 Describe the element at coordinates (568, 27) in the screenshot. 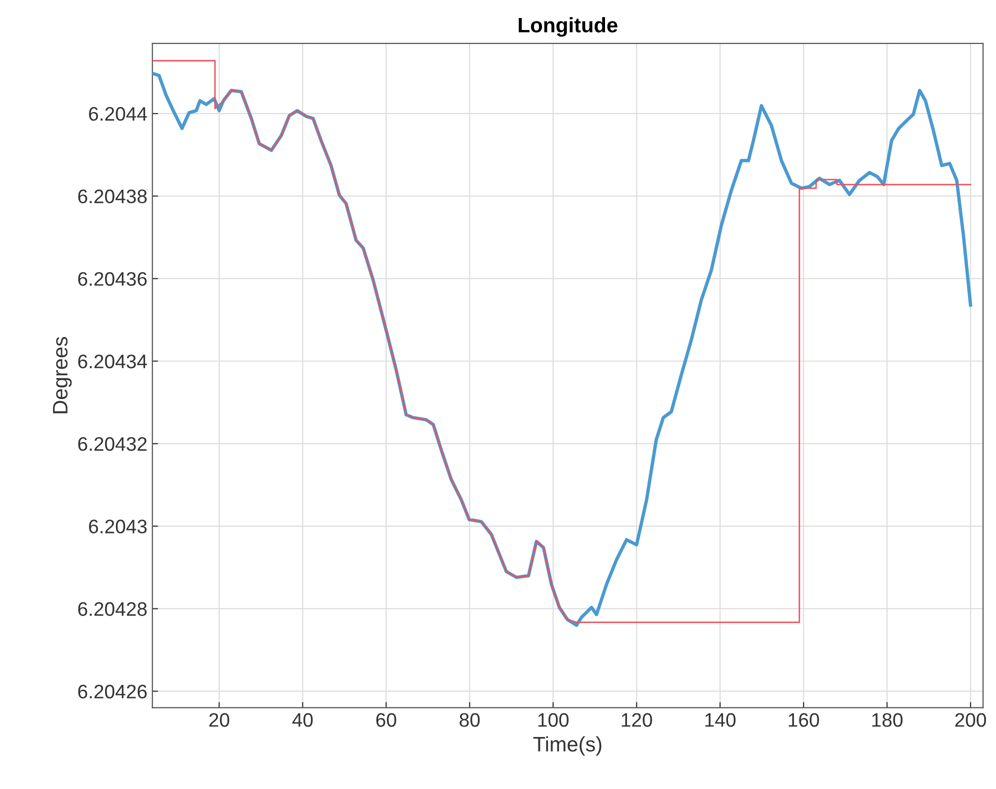

I see `chart-title: Longitude` at that location.